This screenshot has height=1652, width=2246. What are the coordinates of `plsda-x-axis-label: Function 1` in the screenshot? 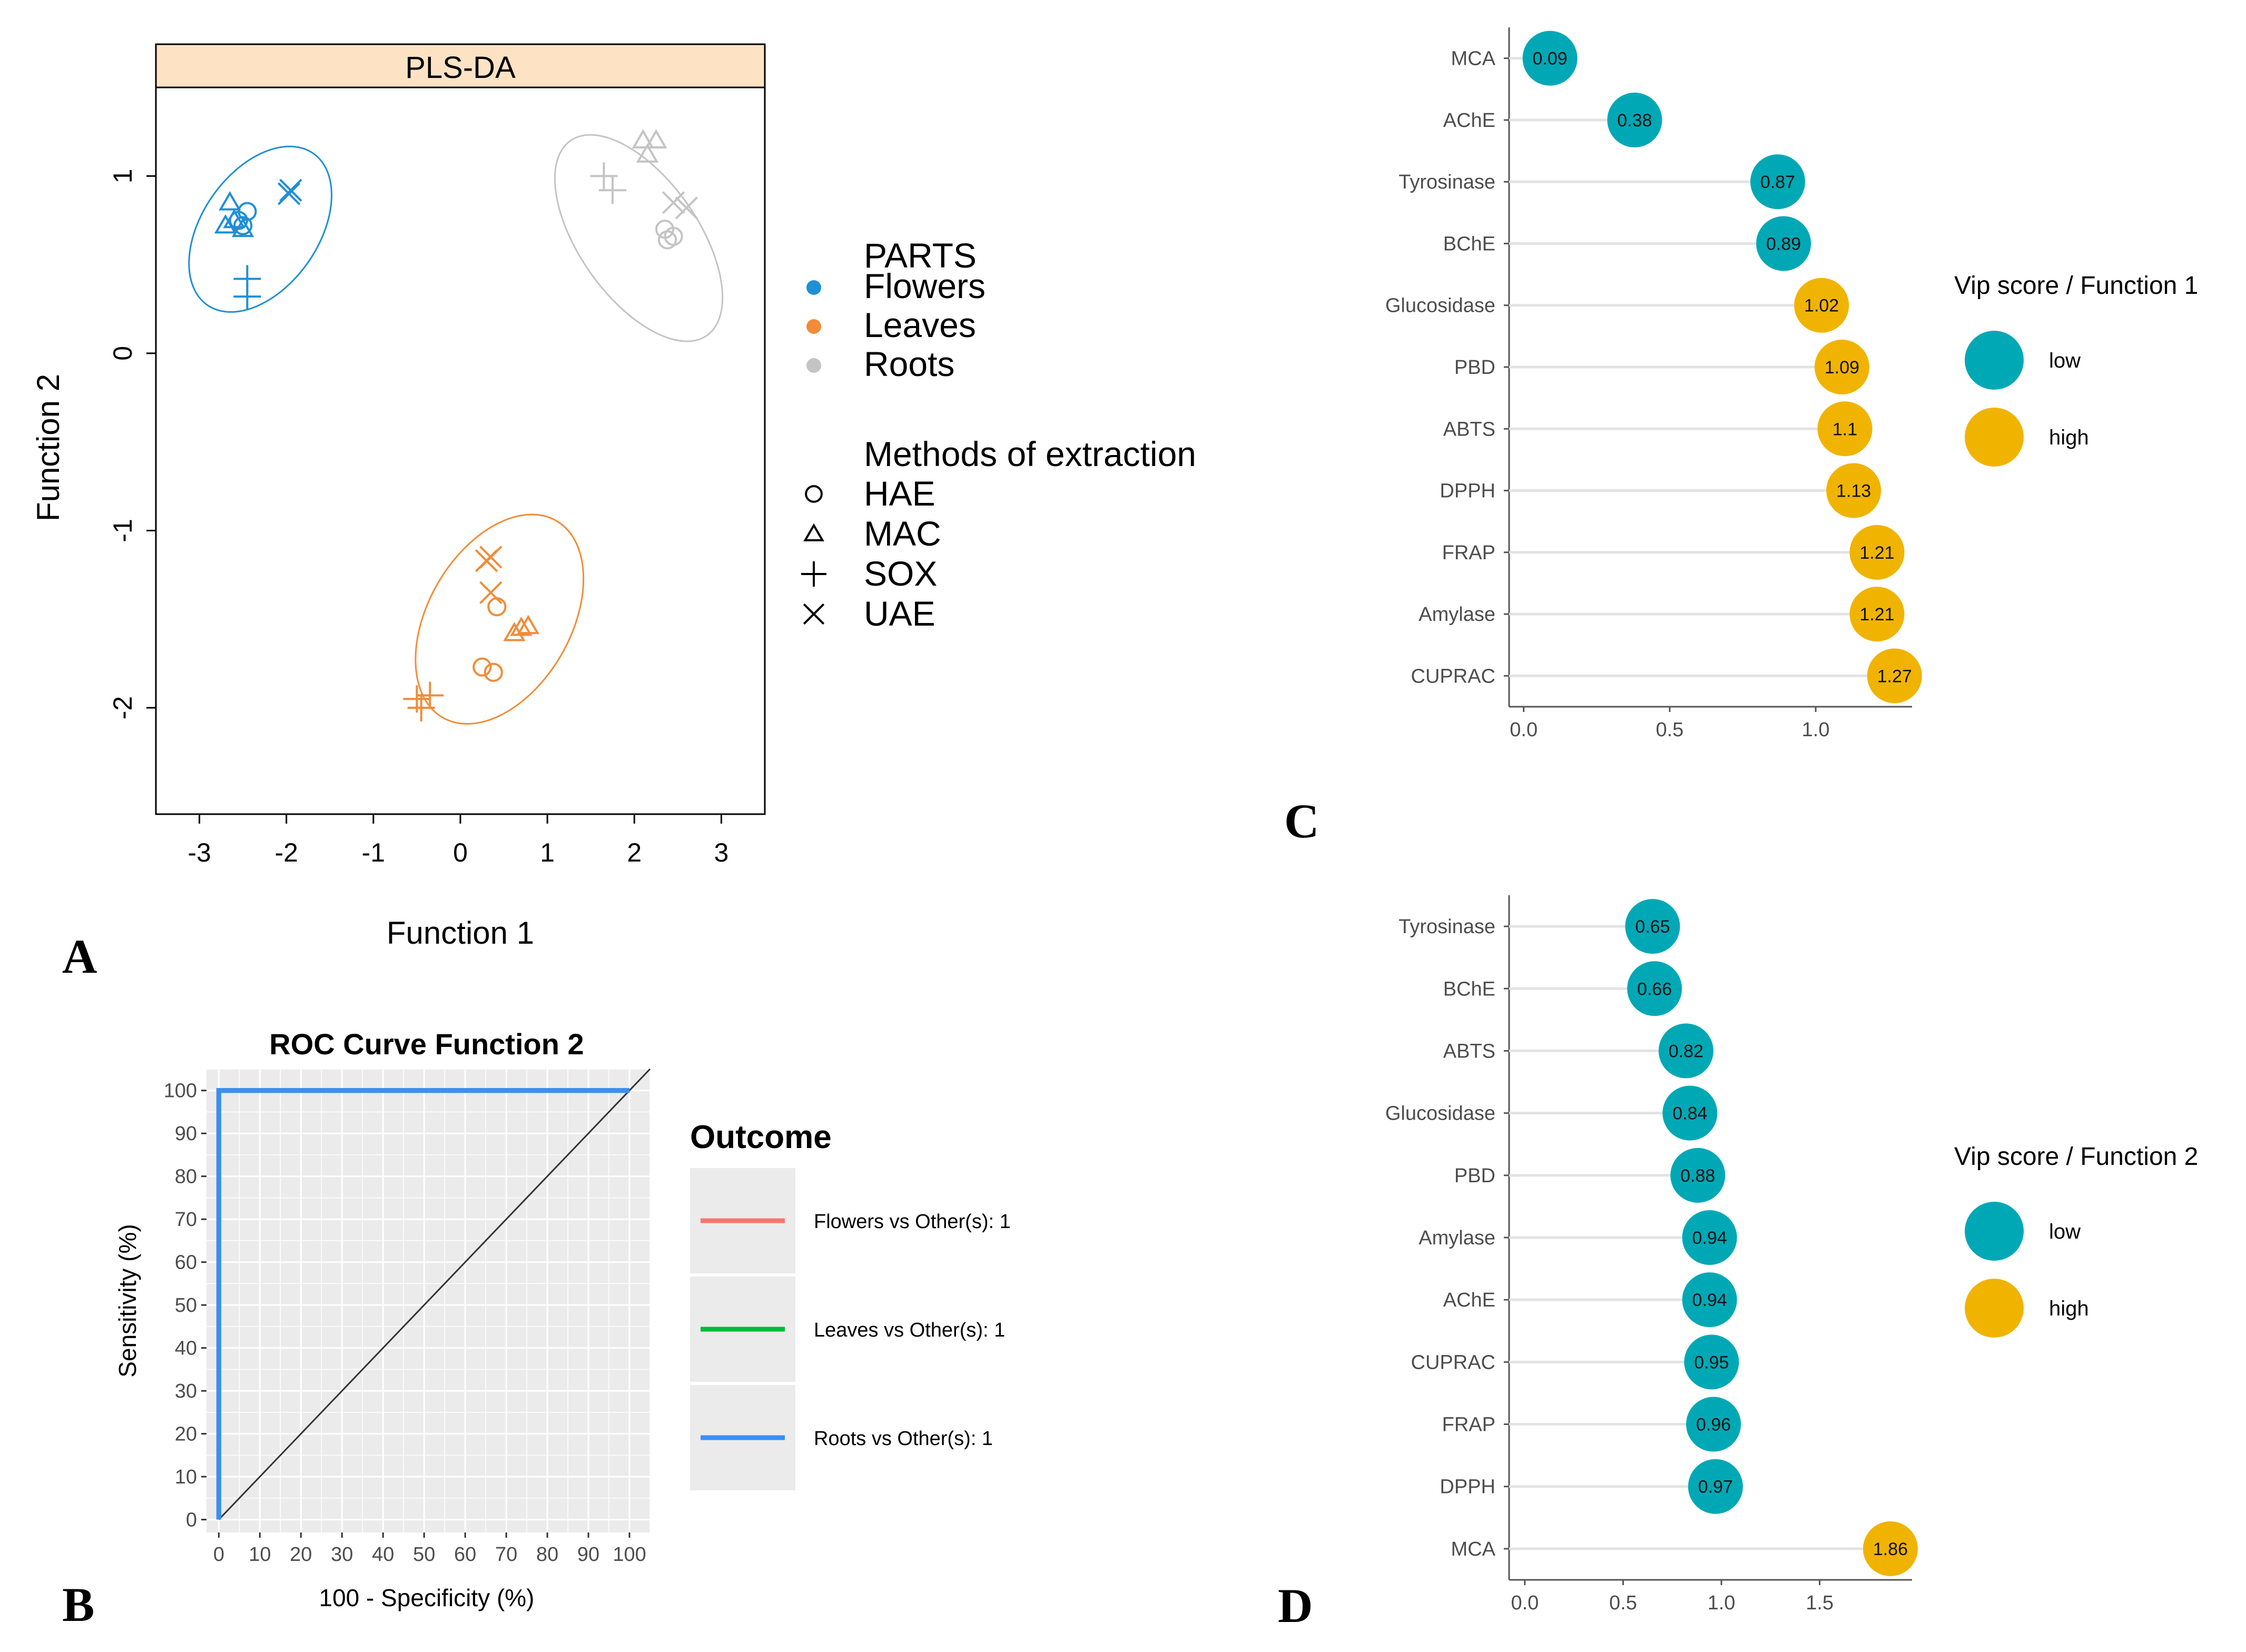 It's located at (461, 933).